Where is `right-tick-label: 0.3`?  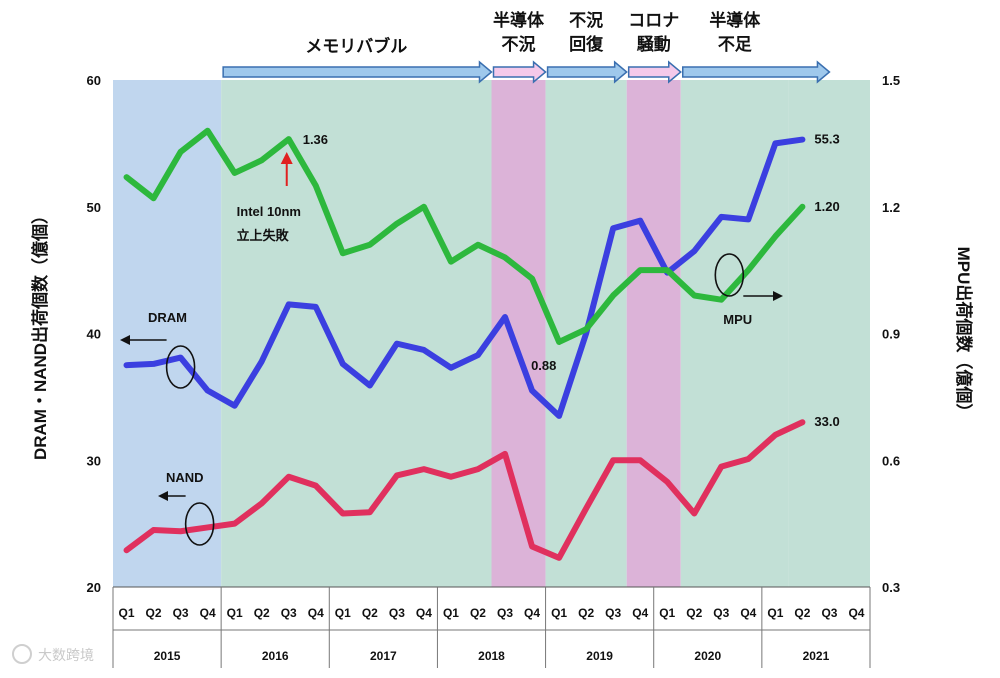
right-tick-label: 0.3 is located at coordinates (891, 587).